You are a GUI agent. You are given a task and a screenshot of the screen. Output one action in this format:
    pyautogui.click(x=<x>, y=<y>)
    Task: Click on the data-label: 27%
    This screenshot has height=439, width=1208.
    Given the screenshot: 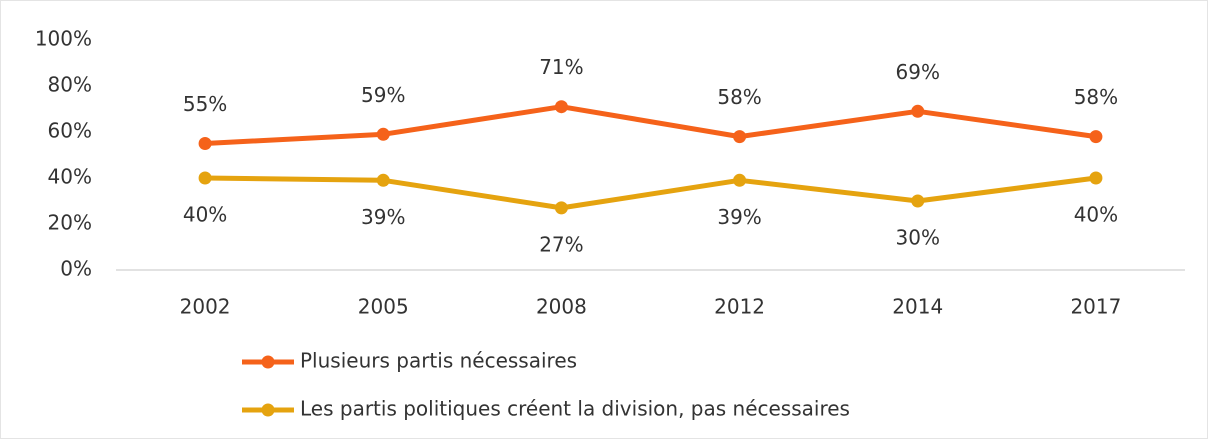 What is the action you would take?
    pyautogui.click(x=561, y=244)
    